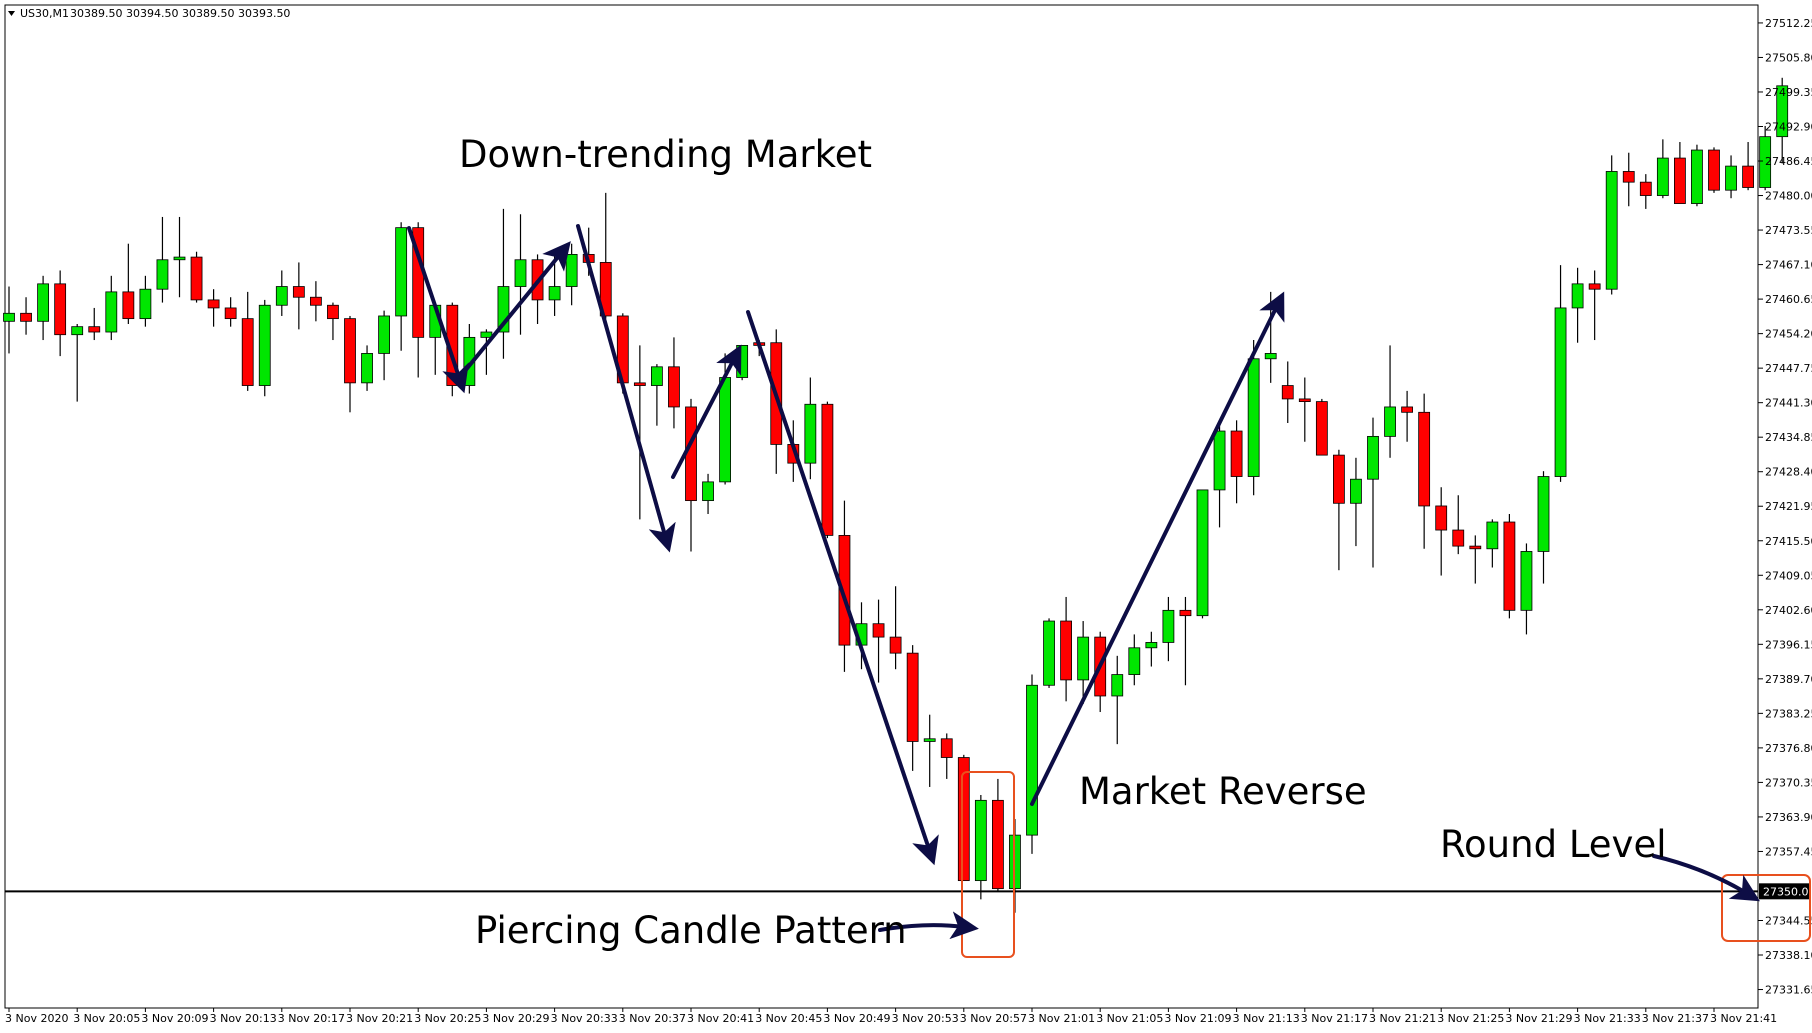 Image resolution: width=1812 pixels, height=1033 pixels. I want to click on time-tick-label: 3 Nov 21:05, so click(1129, 1018).